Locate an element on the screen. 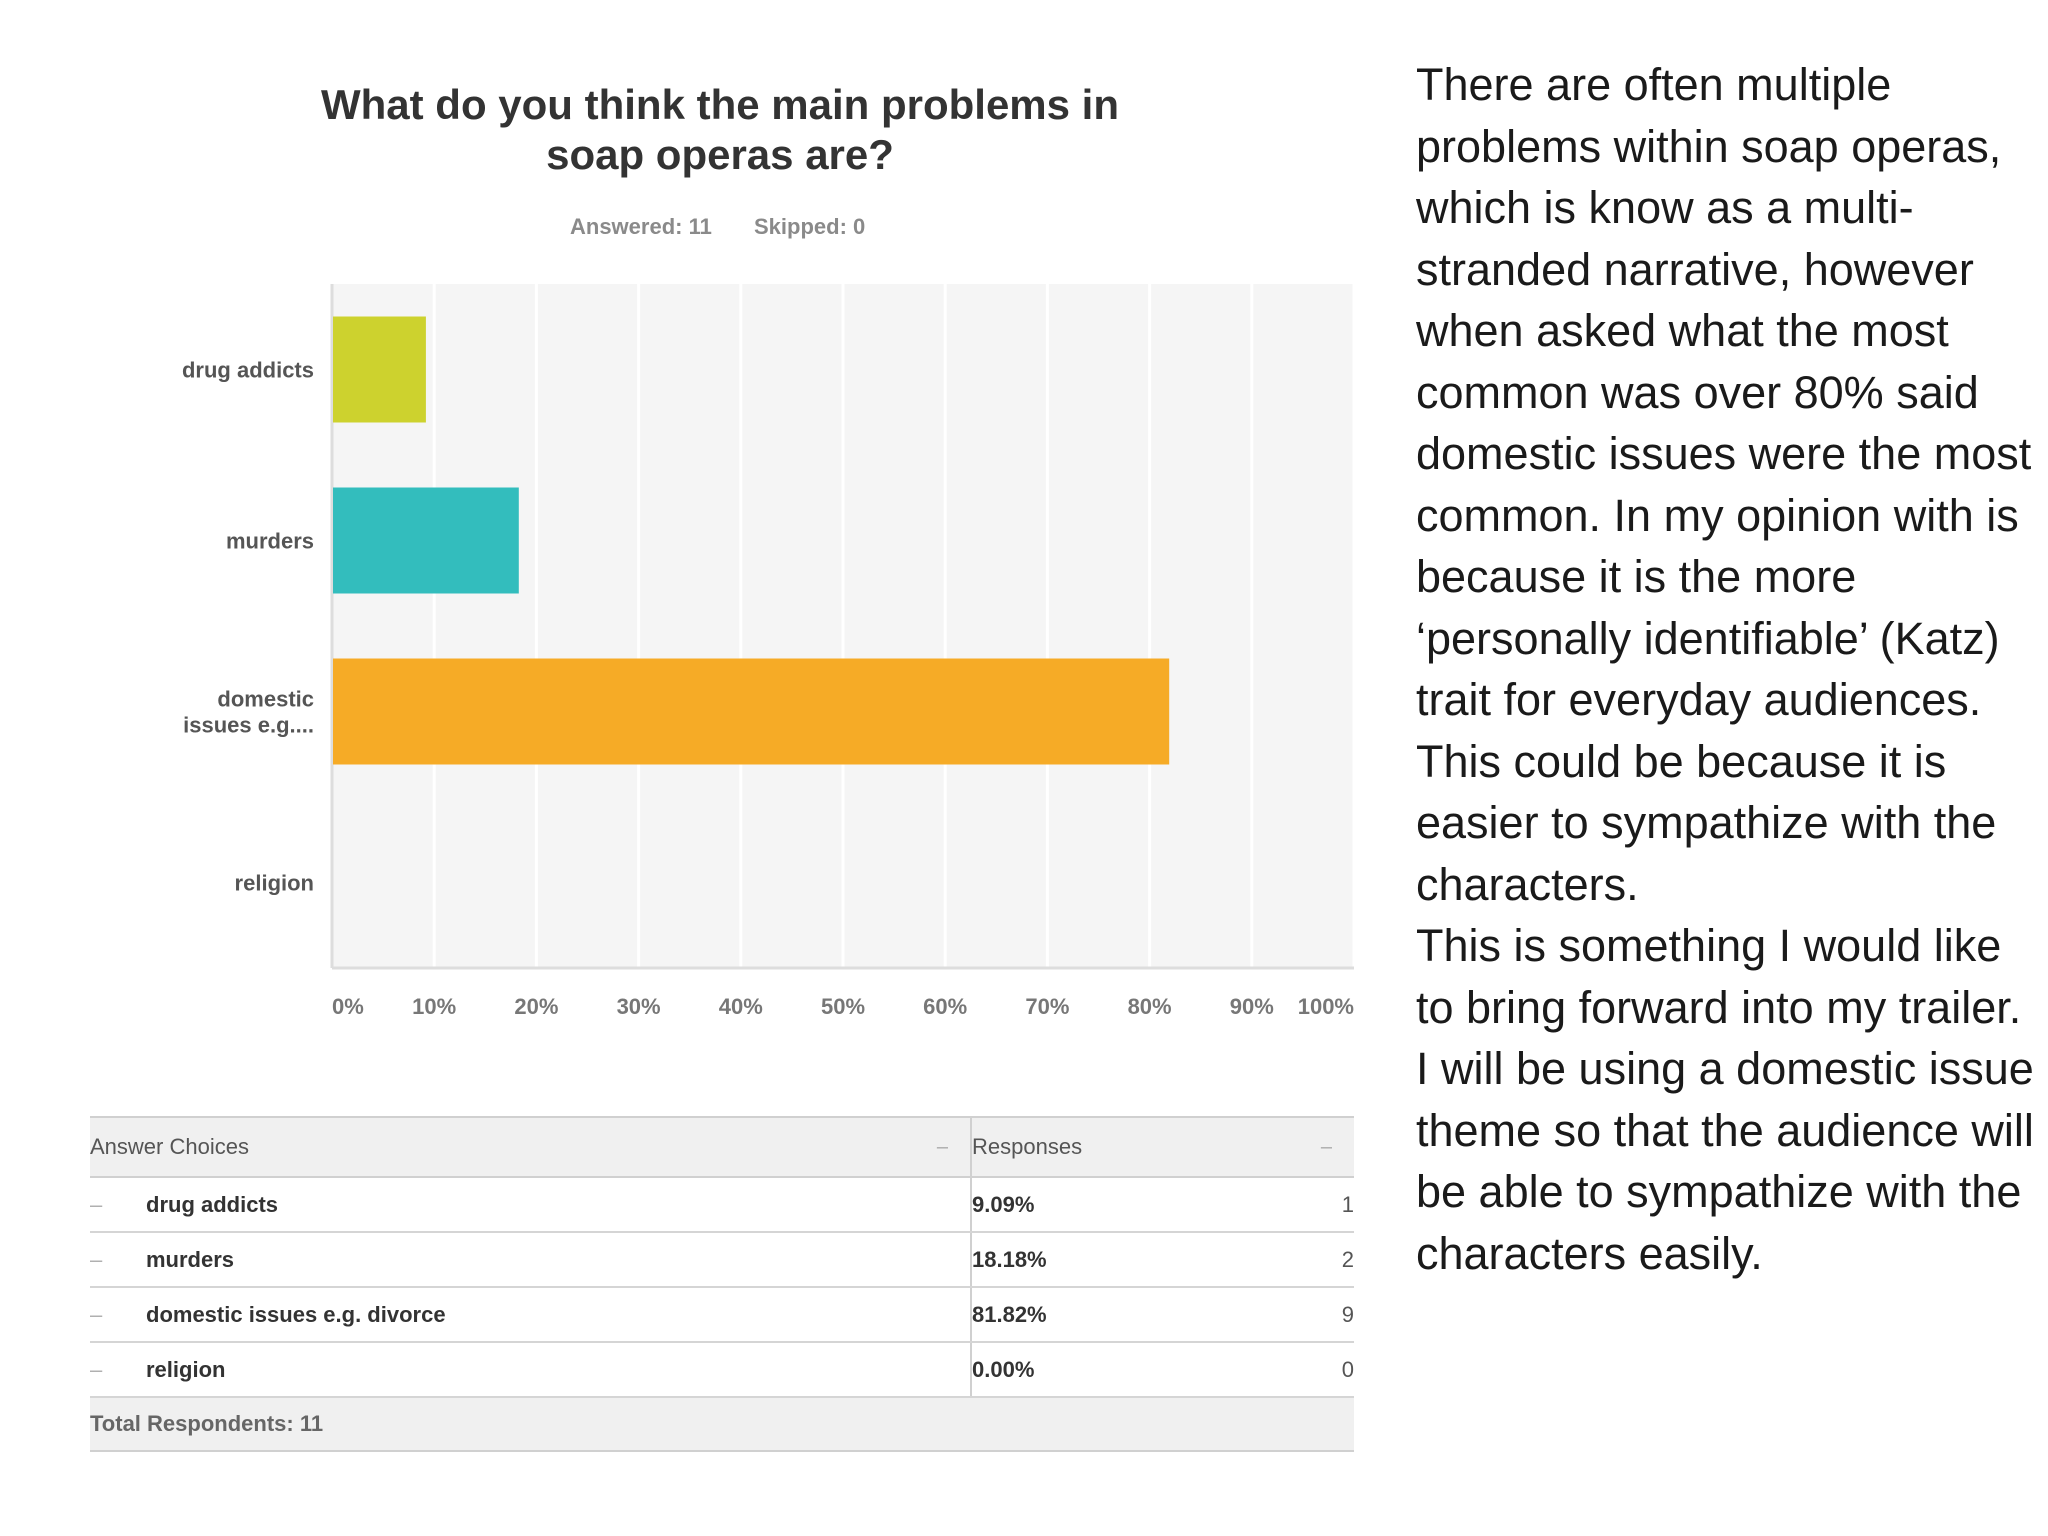  table-row: – domestic issues e.g. divorce 81.82% 9 is located at coordinates (722, 1315).